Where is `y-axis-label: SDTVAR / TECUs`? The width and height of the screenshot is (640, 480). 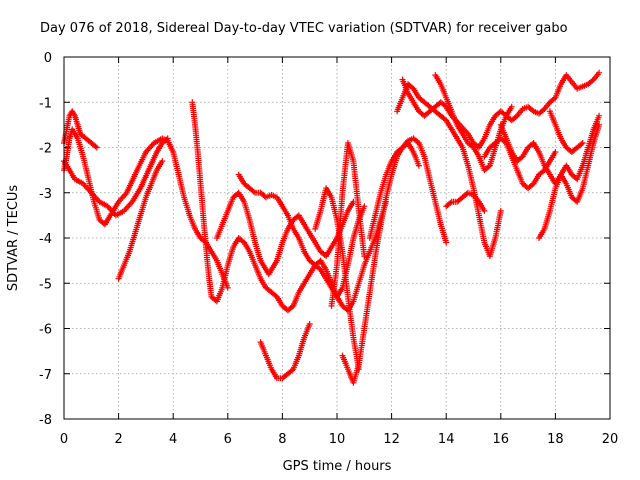
y-axis-label: SDTVAR / TECUs is located at coordinates (13, 238).